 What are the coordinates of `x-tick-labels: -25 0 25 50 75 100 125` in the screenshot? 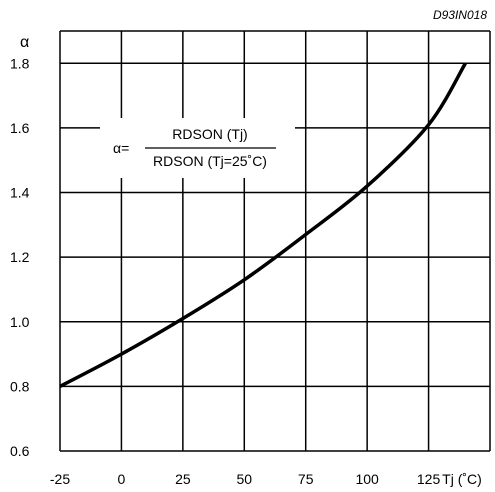 It's located at (245, 479).